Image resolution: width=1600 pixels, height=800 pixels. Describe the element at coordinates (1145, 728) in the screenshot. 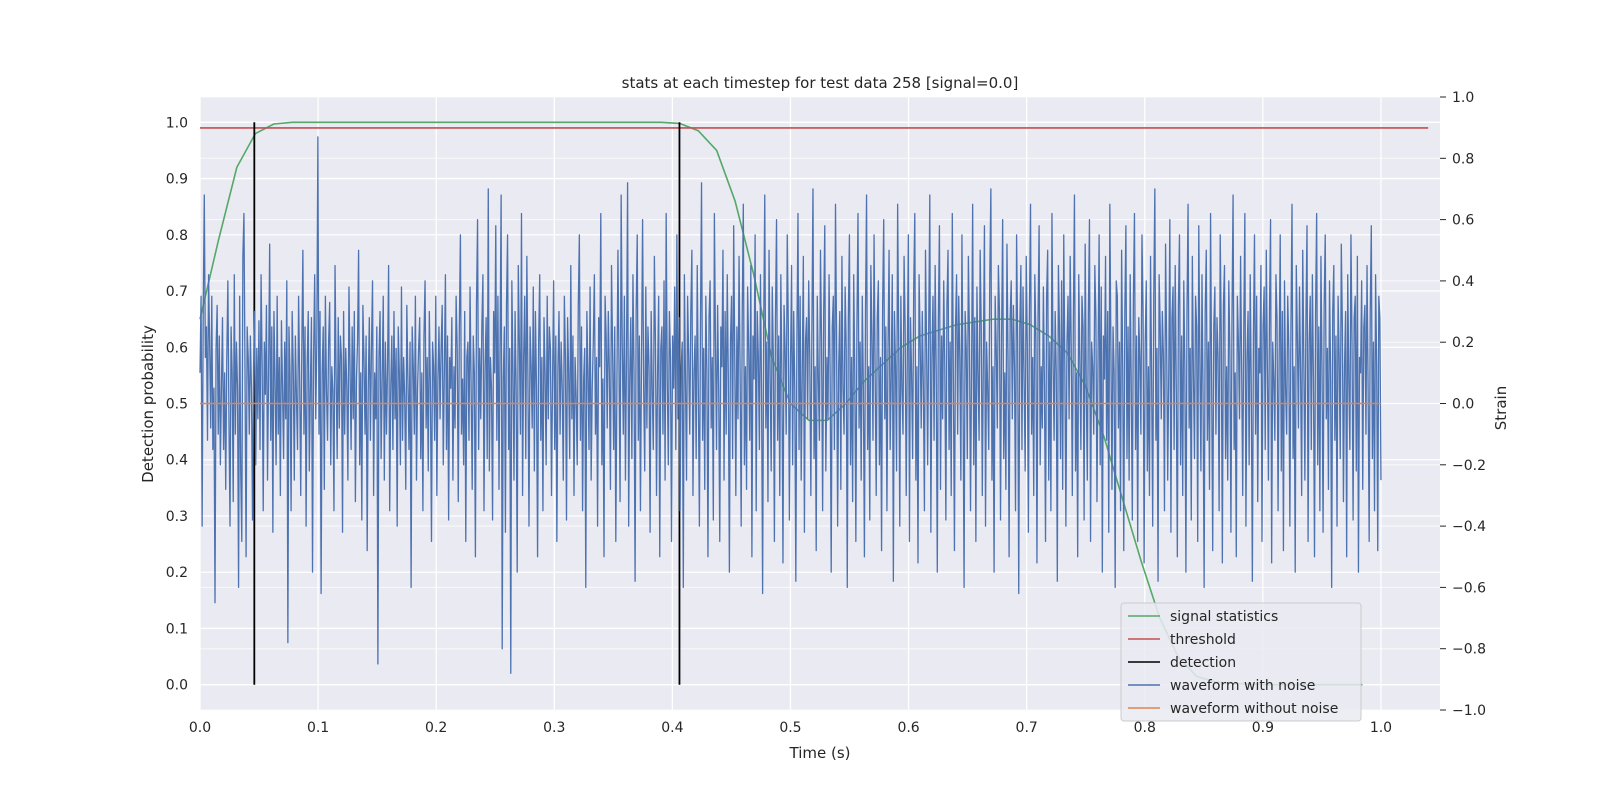

I see `x-tick-label: 0.8` at that location.